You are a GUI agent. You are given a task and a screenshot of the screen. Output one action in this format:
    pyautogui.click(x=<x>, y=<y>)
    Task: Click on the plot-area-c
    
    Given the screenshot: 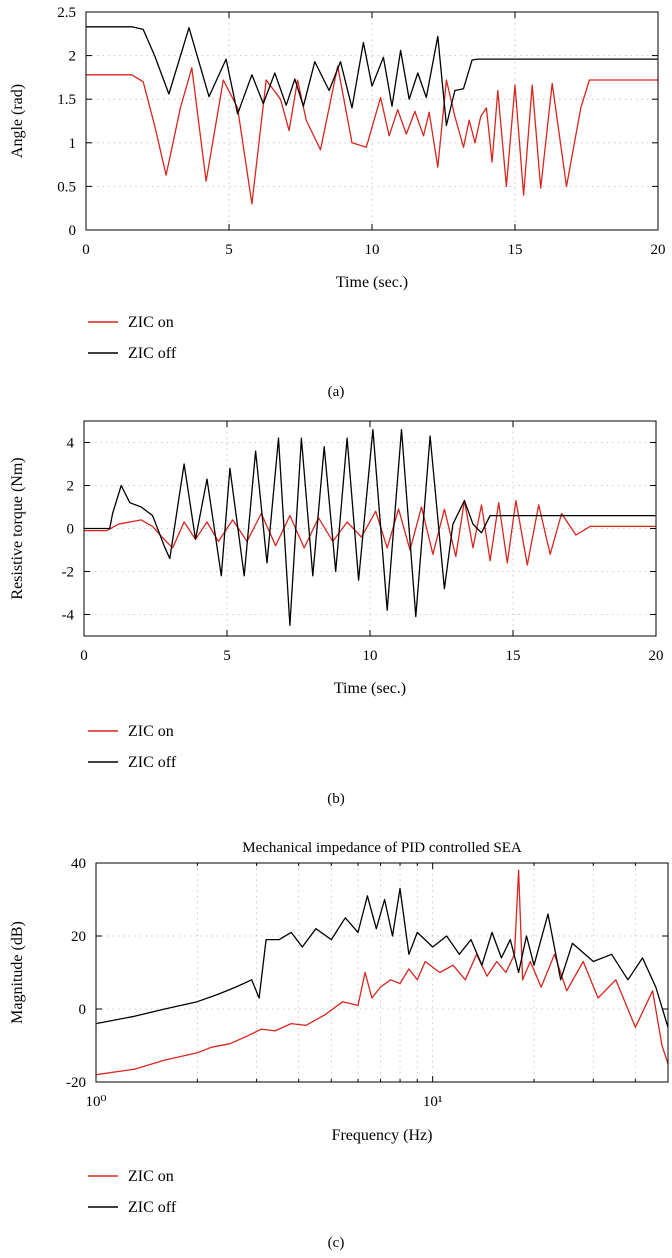 What is the action you would take?
    pyautogui.click(x=382, y=972)
    